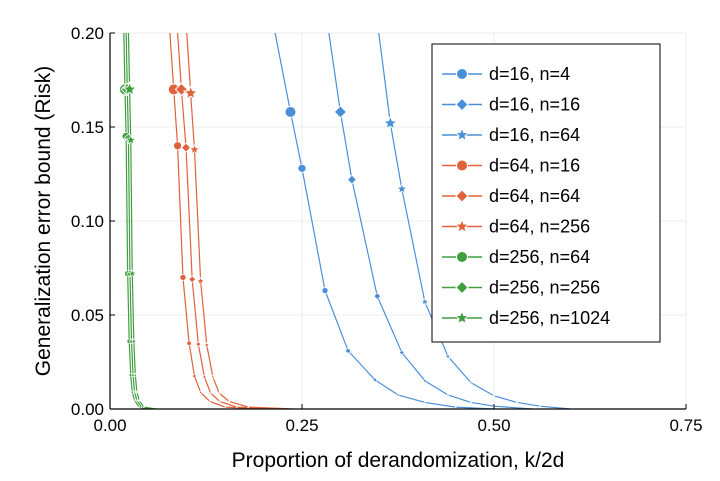 The image size is (720, 481). Describe the element at coordinates (544, 288) in the screenshot. I see `legend-label: d=256, n=256` at that location.